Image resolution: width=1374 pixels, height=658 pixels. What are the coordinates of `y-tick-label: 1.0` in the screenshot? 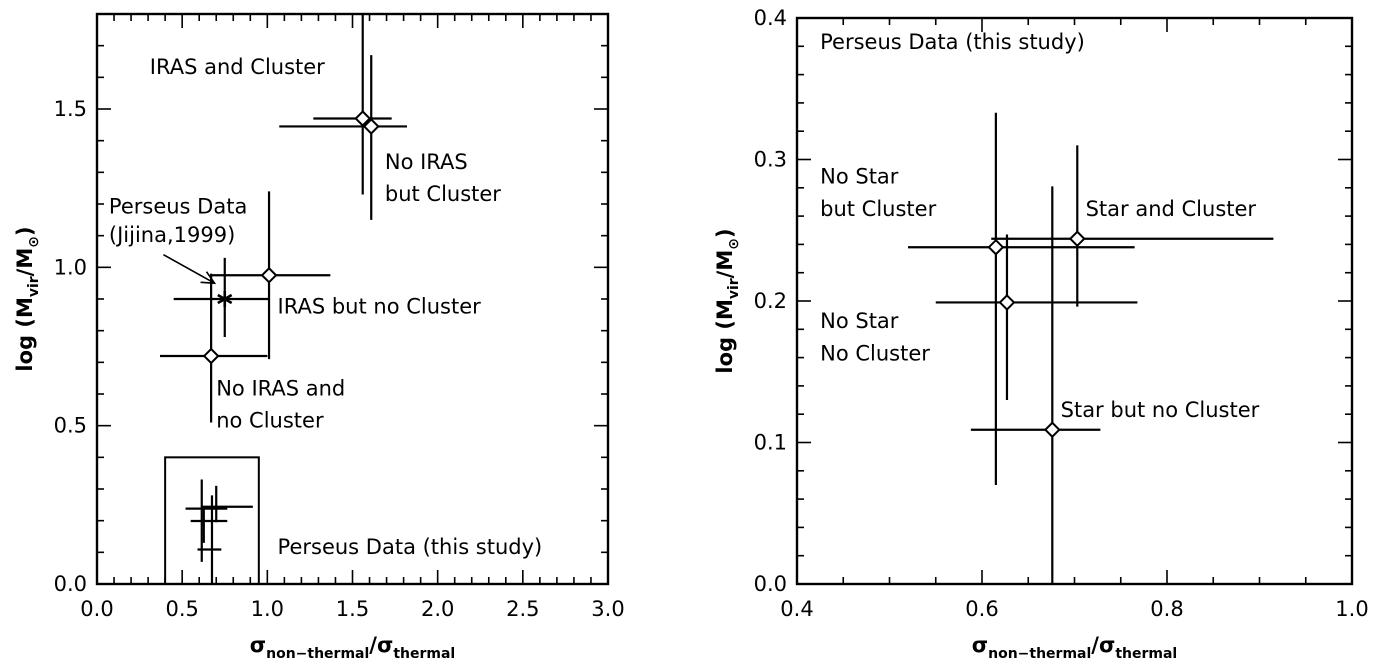 It's located at (70, 267).